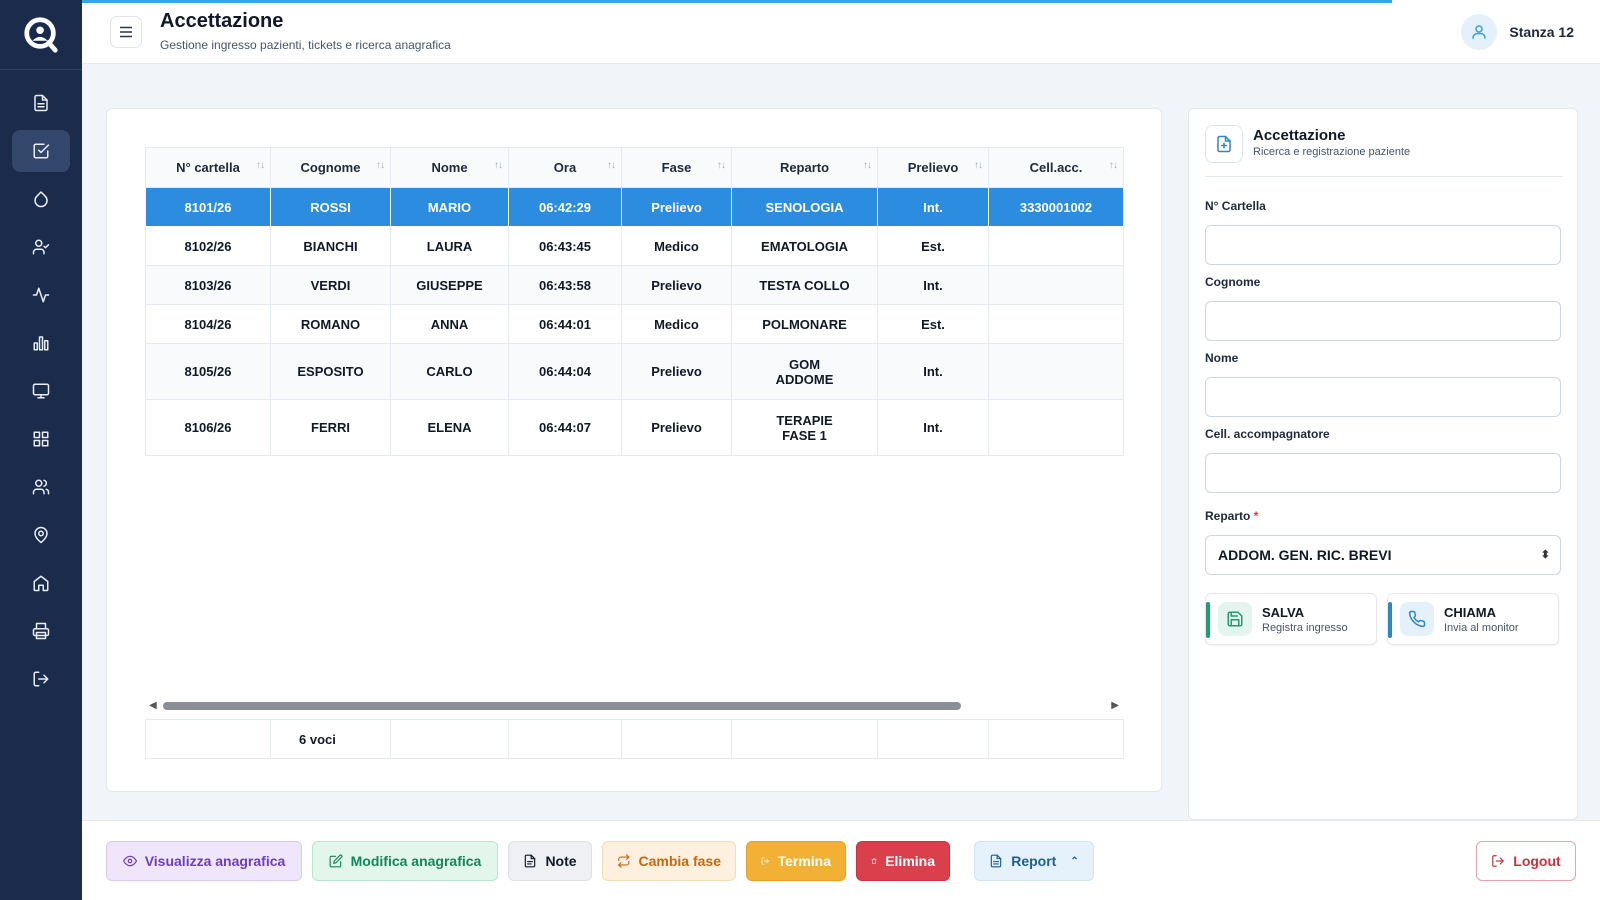 The height and width of the screenshot is (900, 1600). I want to click on column-header-cartella: N° cartella ↑↓, so click(208, 167).